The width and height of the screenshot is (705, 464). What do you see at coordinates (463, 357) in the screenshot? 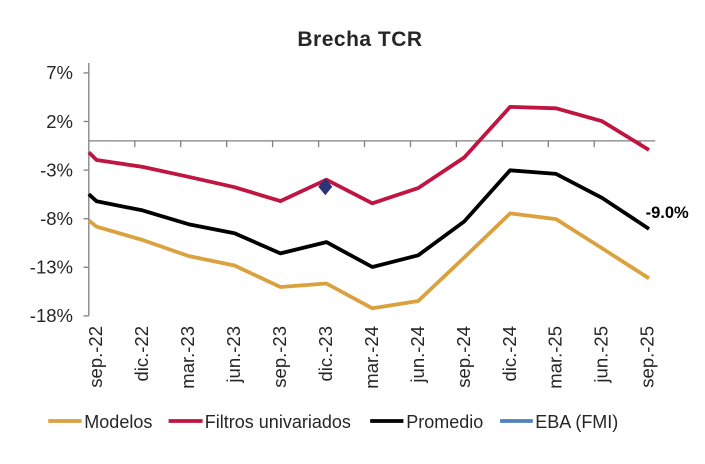
I see `svg-text: sep.-24` at bounding box center [463, 357].